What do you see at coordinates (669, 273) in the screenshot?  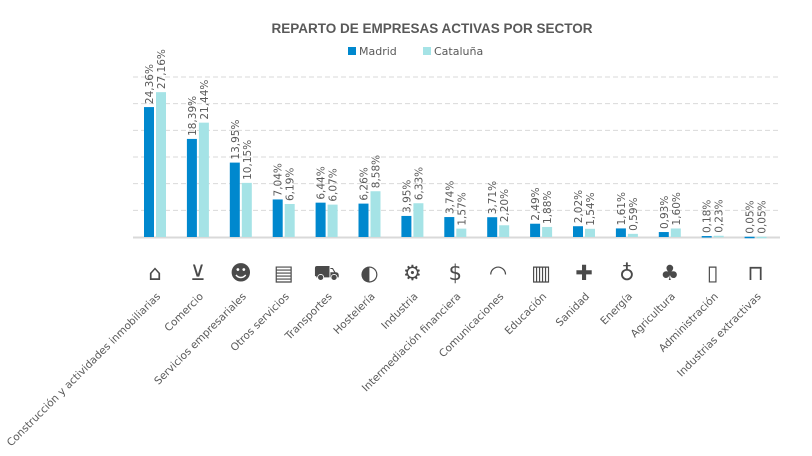 I see `carrot-icon: ♣` at bounding box center [669, 273].